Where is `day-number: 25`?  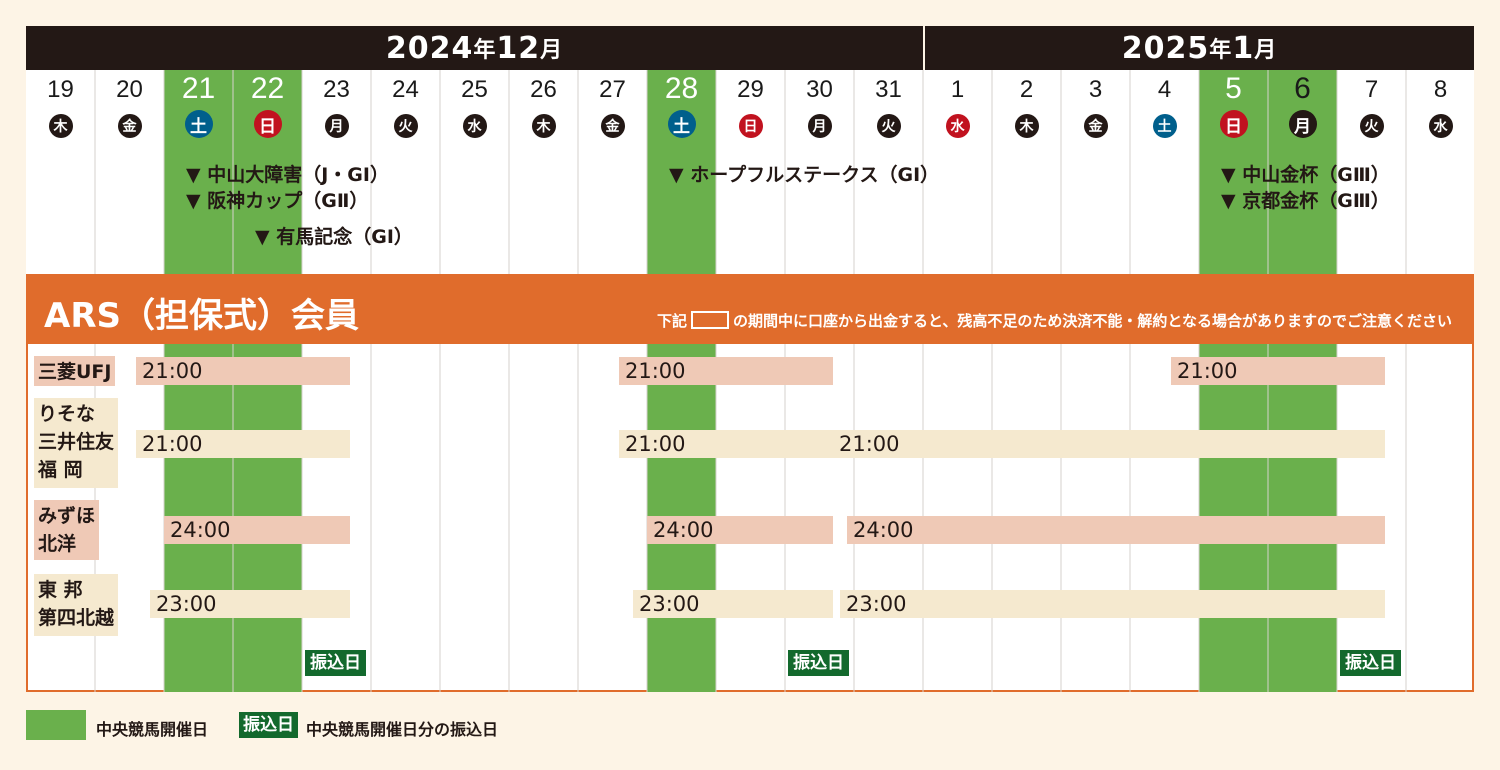
day-number: 25 is located at coordinates (474, 89).